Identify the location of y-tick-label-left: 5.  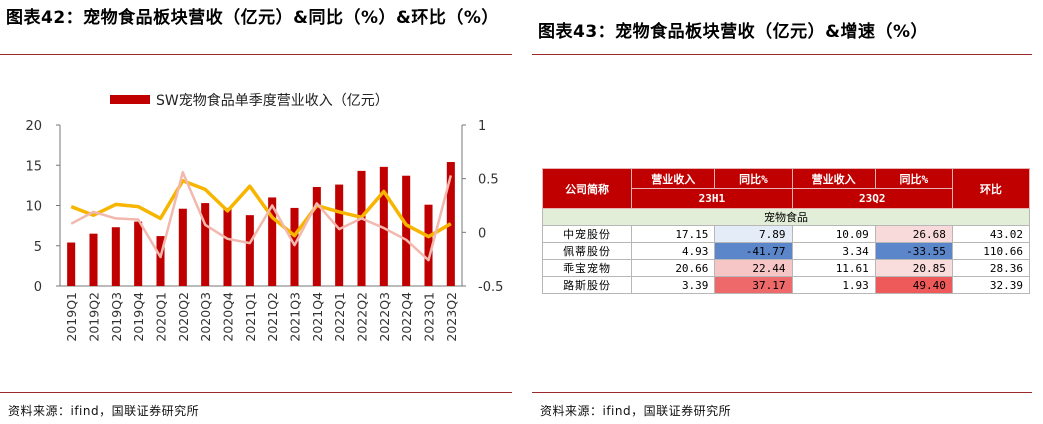
(38, 247).